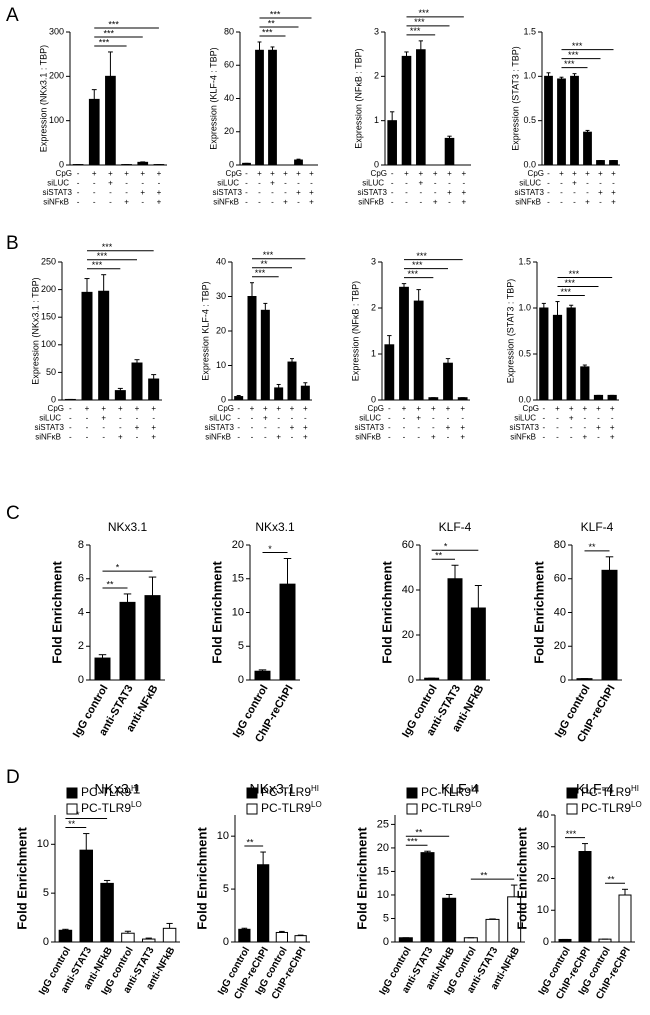 This screenshot has height=1015, width=650. What do you see at coordinates (12, 15) in the screenshot?
I see `panel-letter: A` at bounding box center [12, 15].